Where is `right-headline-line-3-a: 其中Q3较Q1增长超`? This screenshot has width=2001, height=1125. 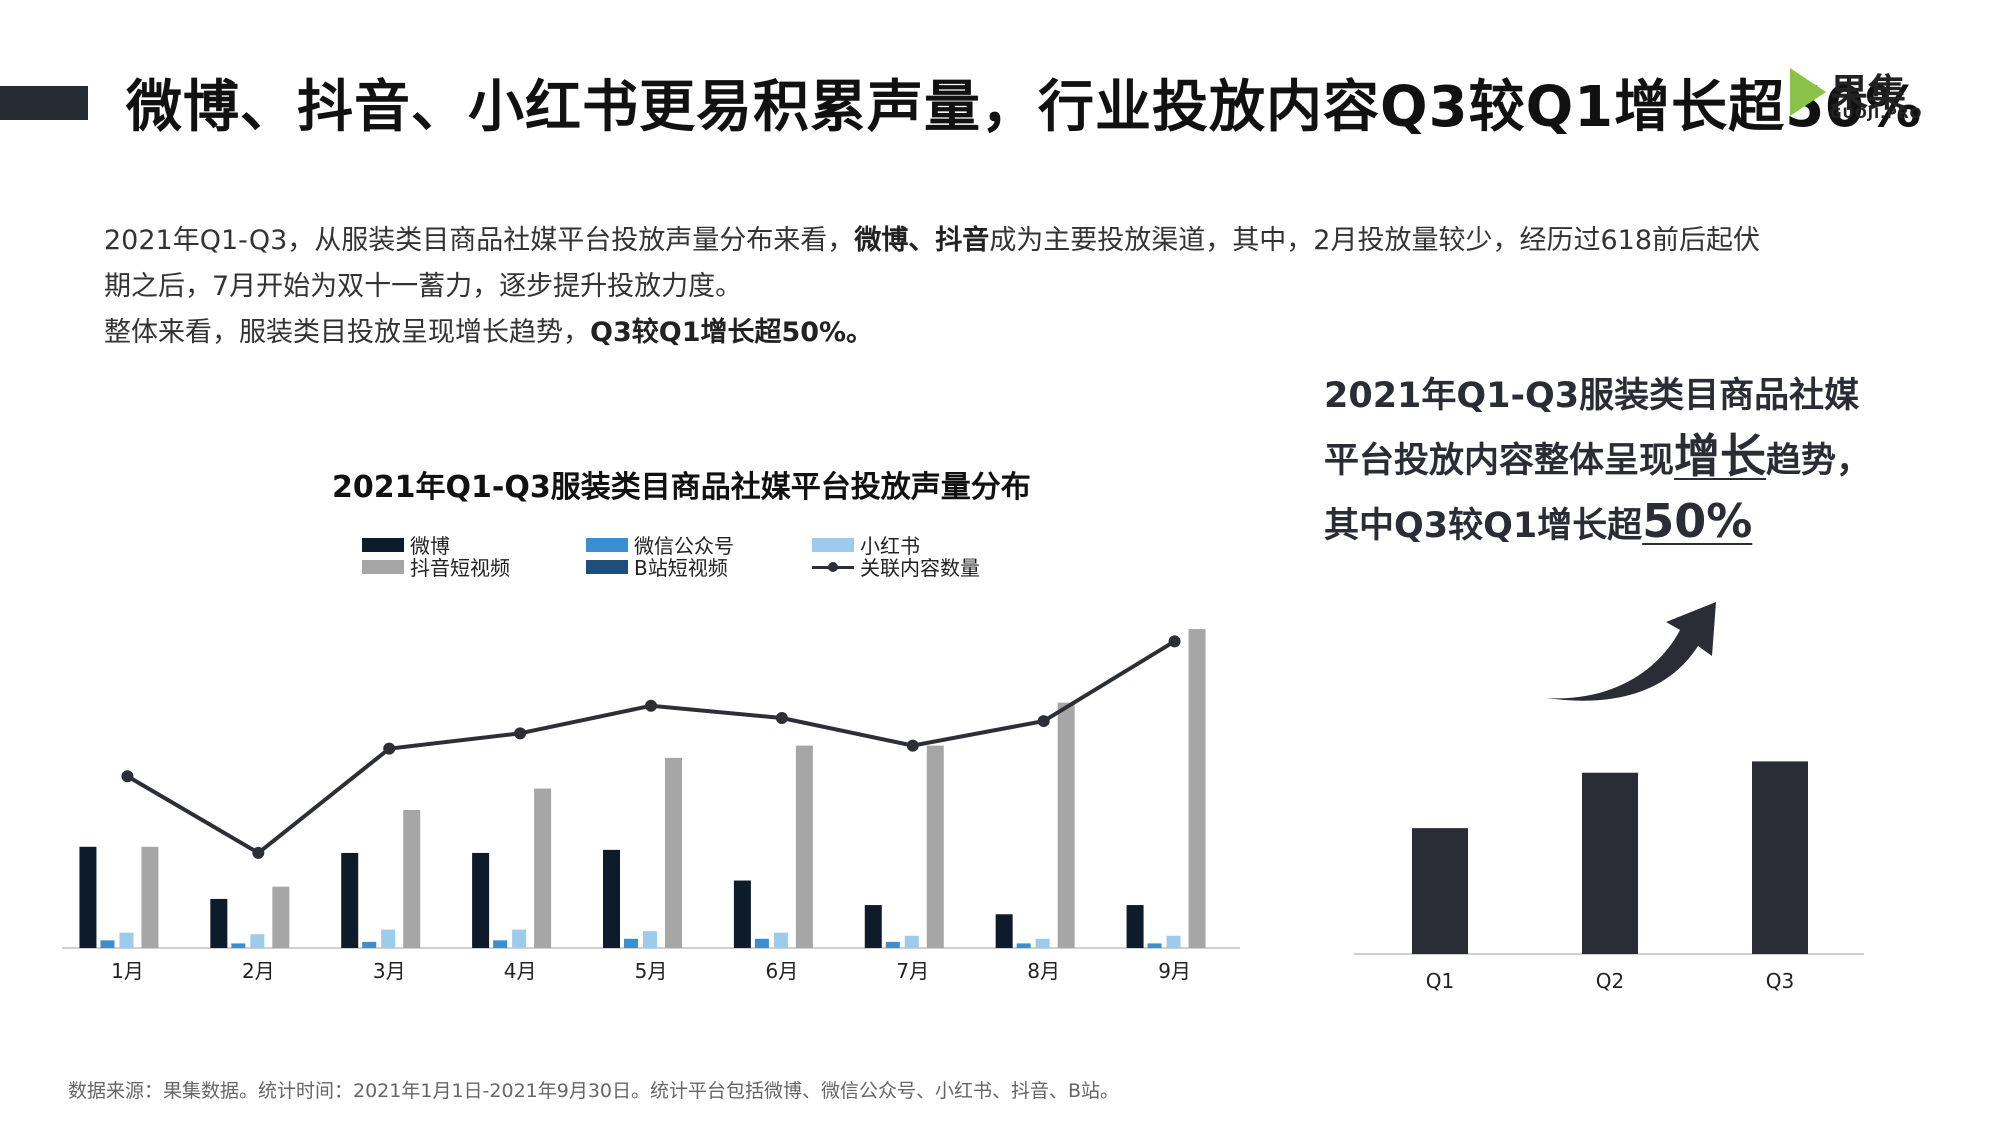
right-headline-line-3-a: 其中Q3较Q1增长超 is located at coordinates (1483, 526).